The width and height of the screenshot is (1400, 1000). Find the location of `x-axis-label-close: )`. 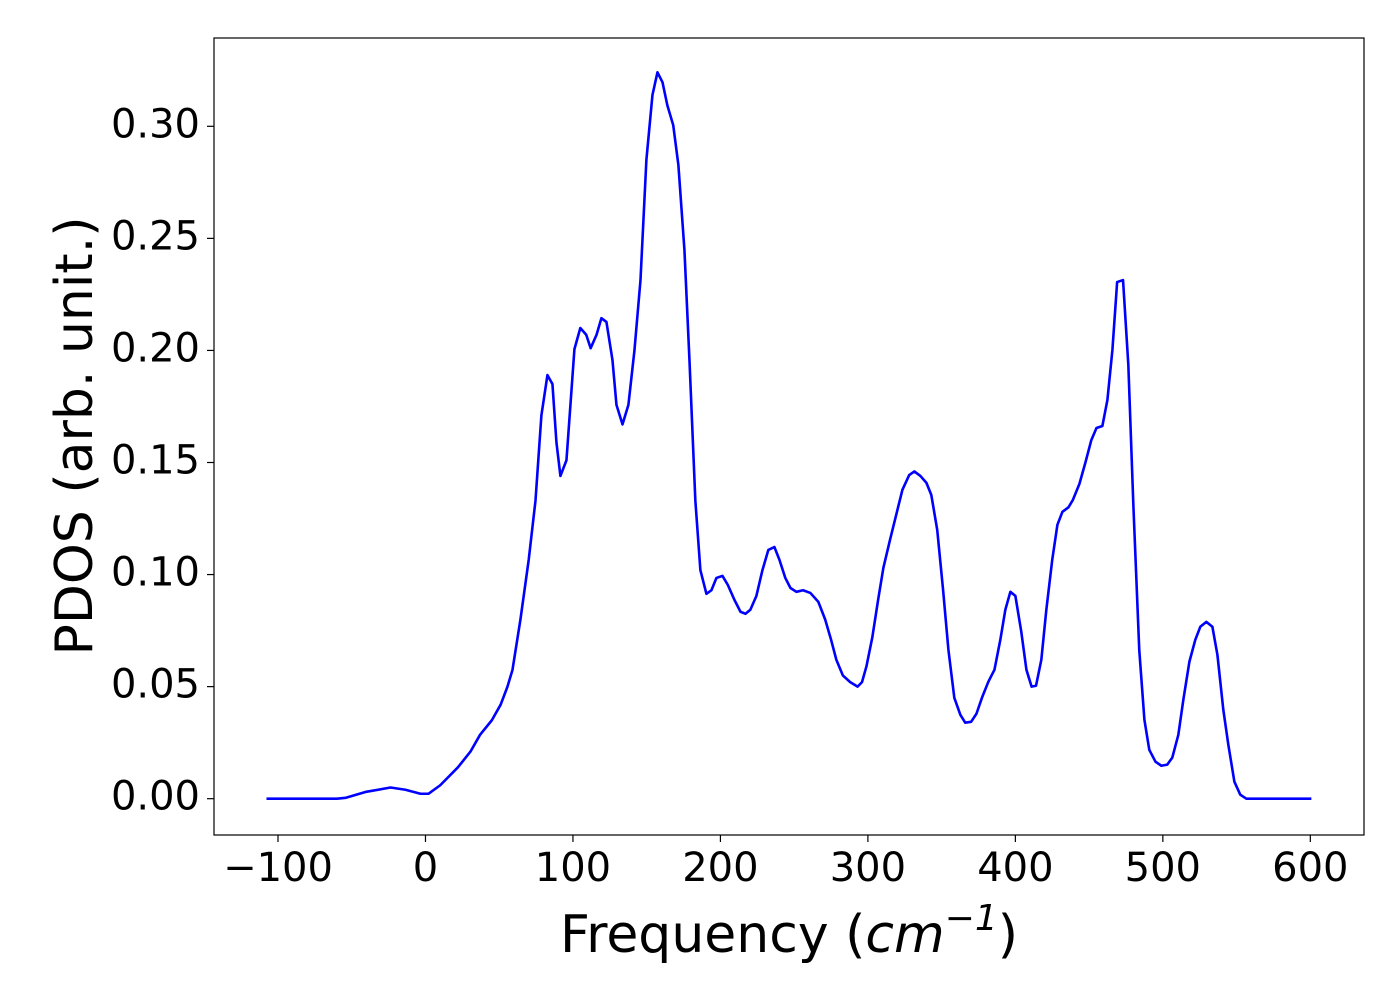

x-axis-label-close: ) is located at coordinates (1008, 935).